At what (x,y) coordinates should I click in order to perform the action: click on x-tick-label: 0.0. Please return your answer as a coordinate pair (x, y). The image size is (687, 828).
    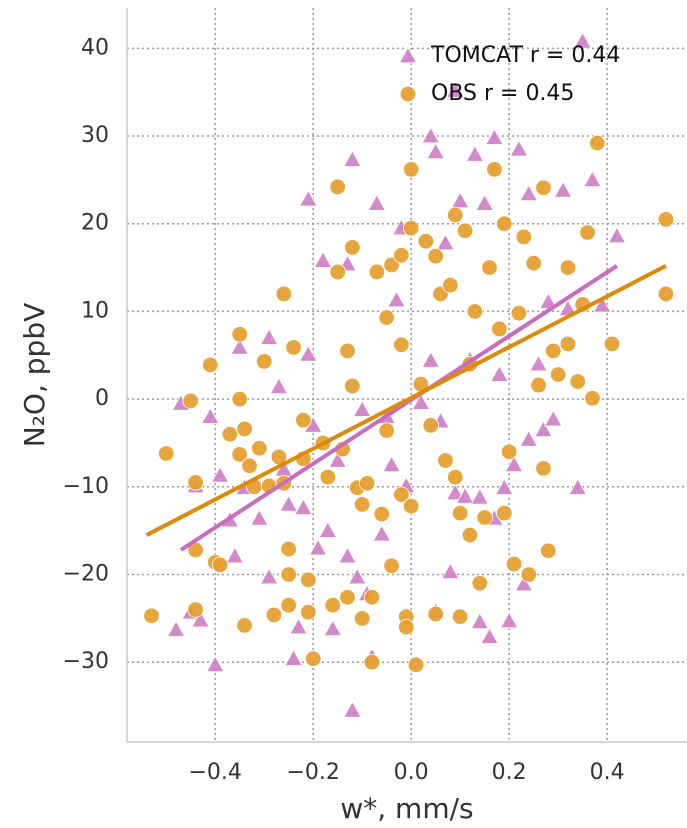
    Looking at the image, I should click on (411, 772).